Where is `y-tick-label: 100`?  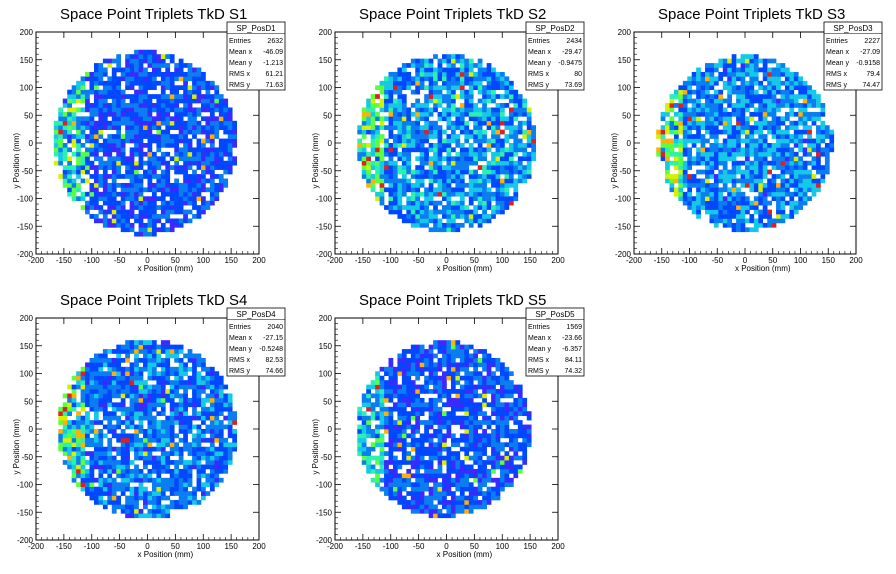 y-tick-label: 100 is located at coordinates (27, 374).